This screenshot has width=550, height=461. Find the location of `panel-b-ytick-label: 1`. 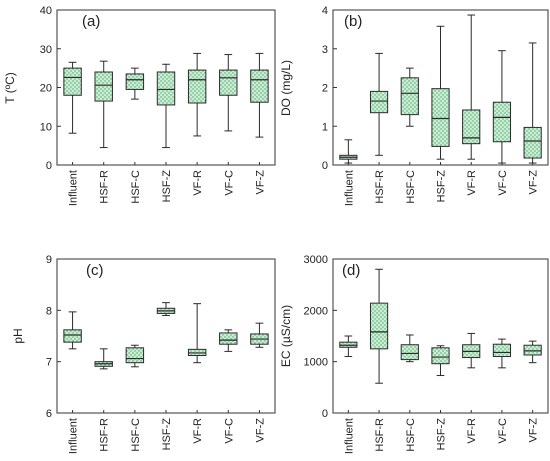

panel-b-ytick-label: 1 is located at coordinates (325, 127).